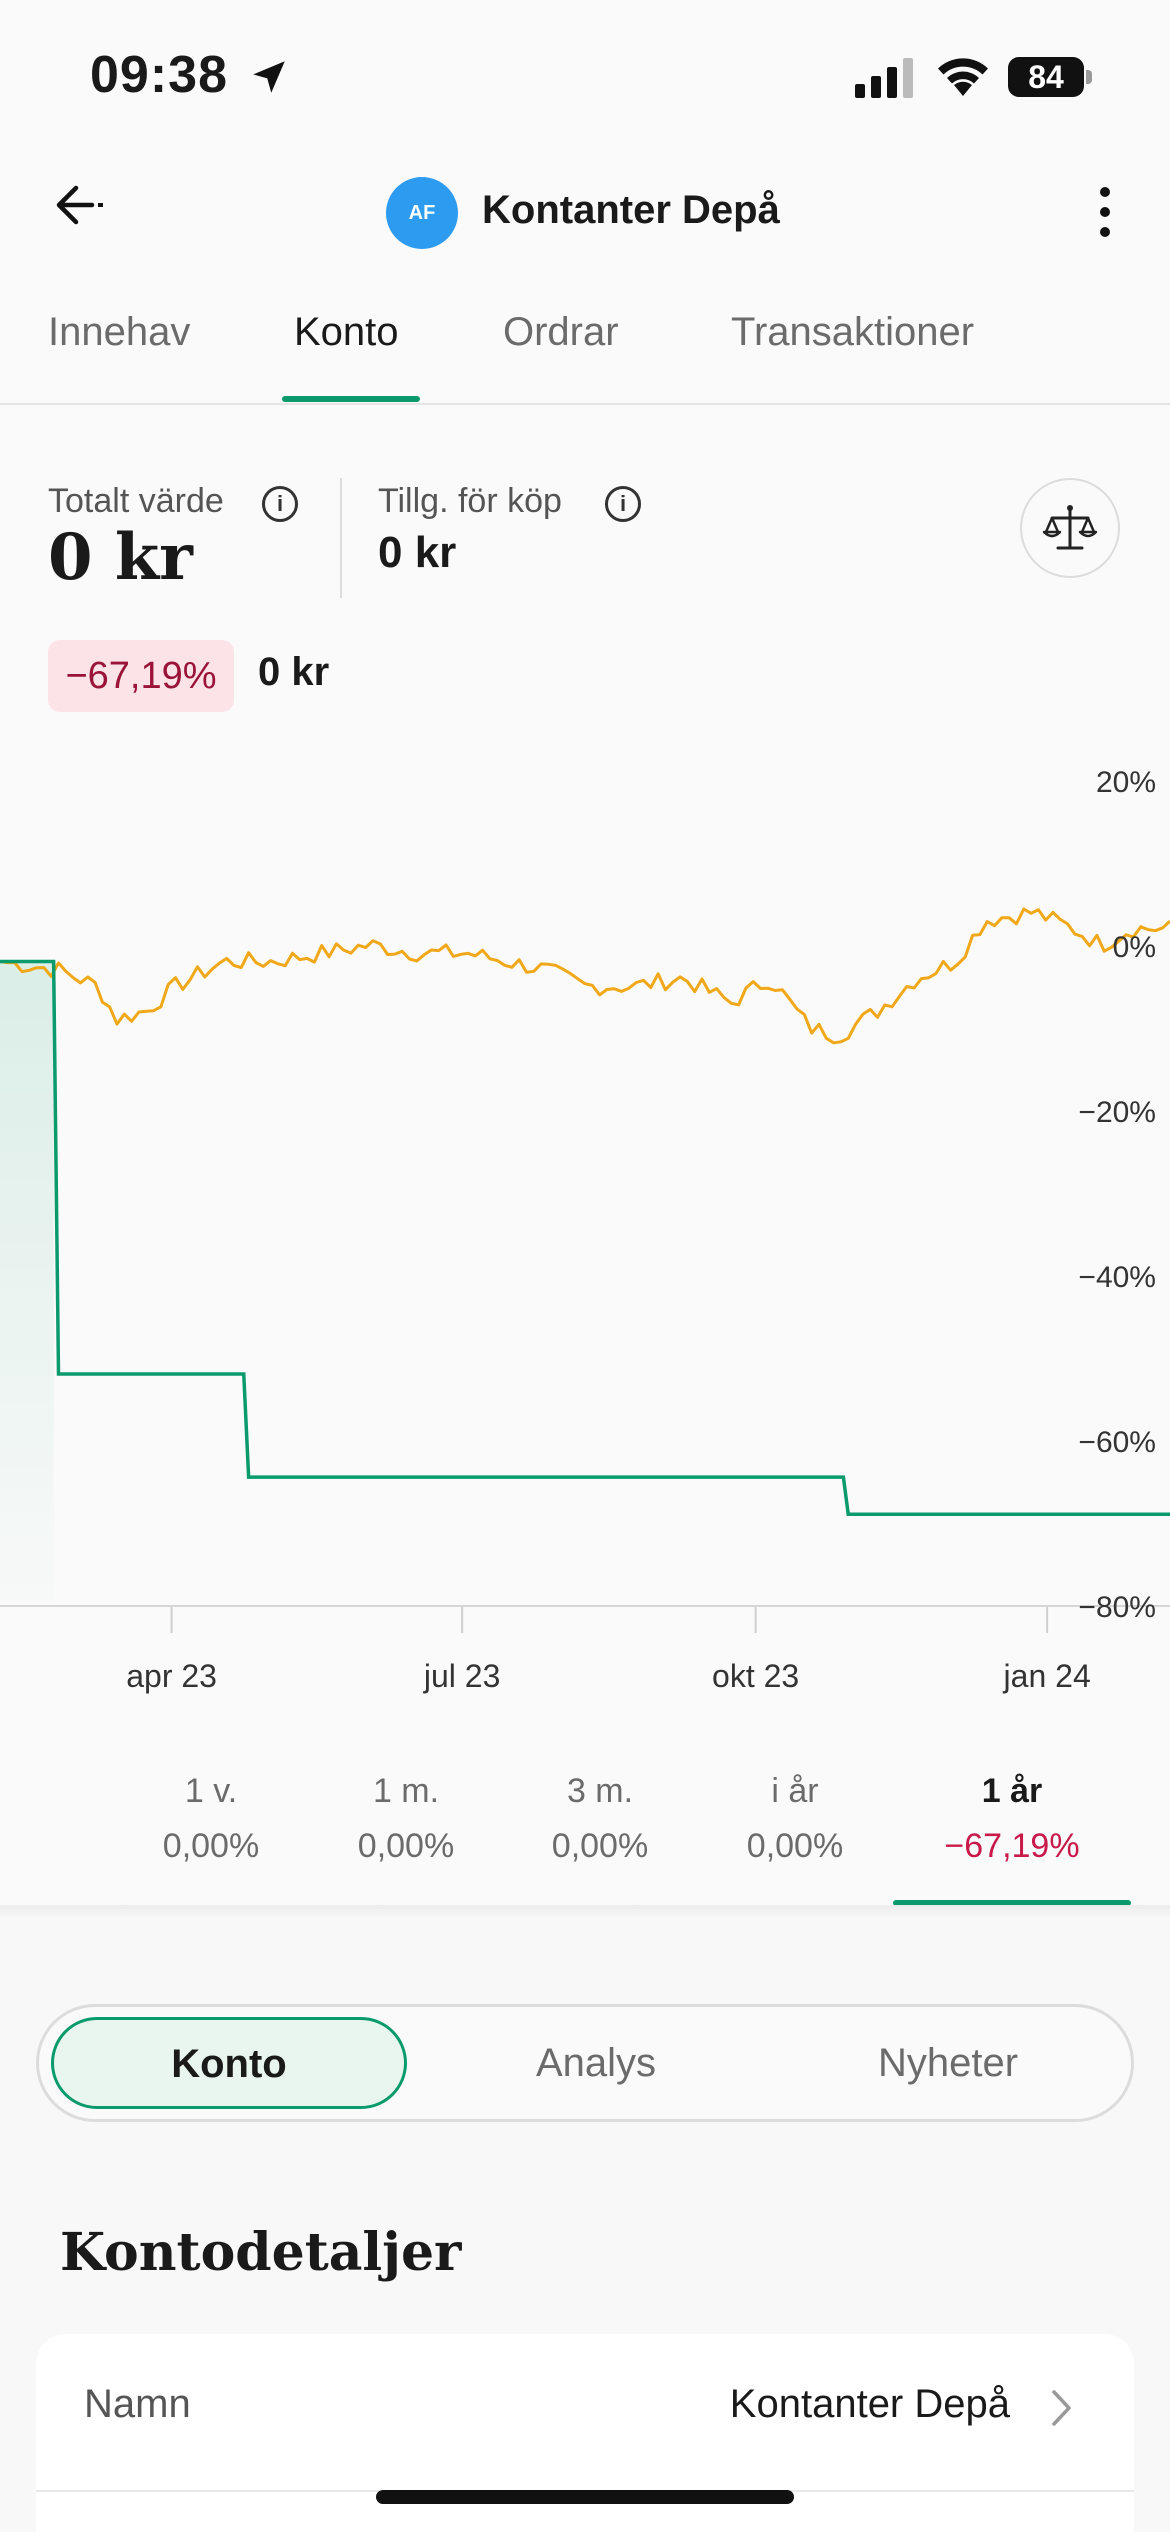  Describe the element at coordinates (211, 1813) in the screenshot. I see `period-1w: 1 v. 0,00%` at that location.